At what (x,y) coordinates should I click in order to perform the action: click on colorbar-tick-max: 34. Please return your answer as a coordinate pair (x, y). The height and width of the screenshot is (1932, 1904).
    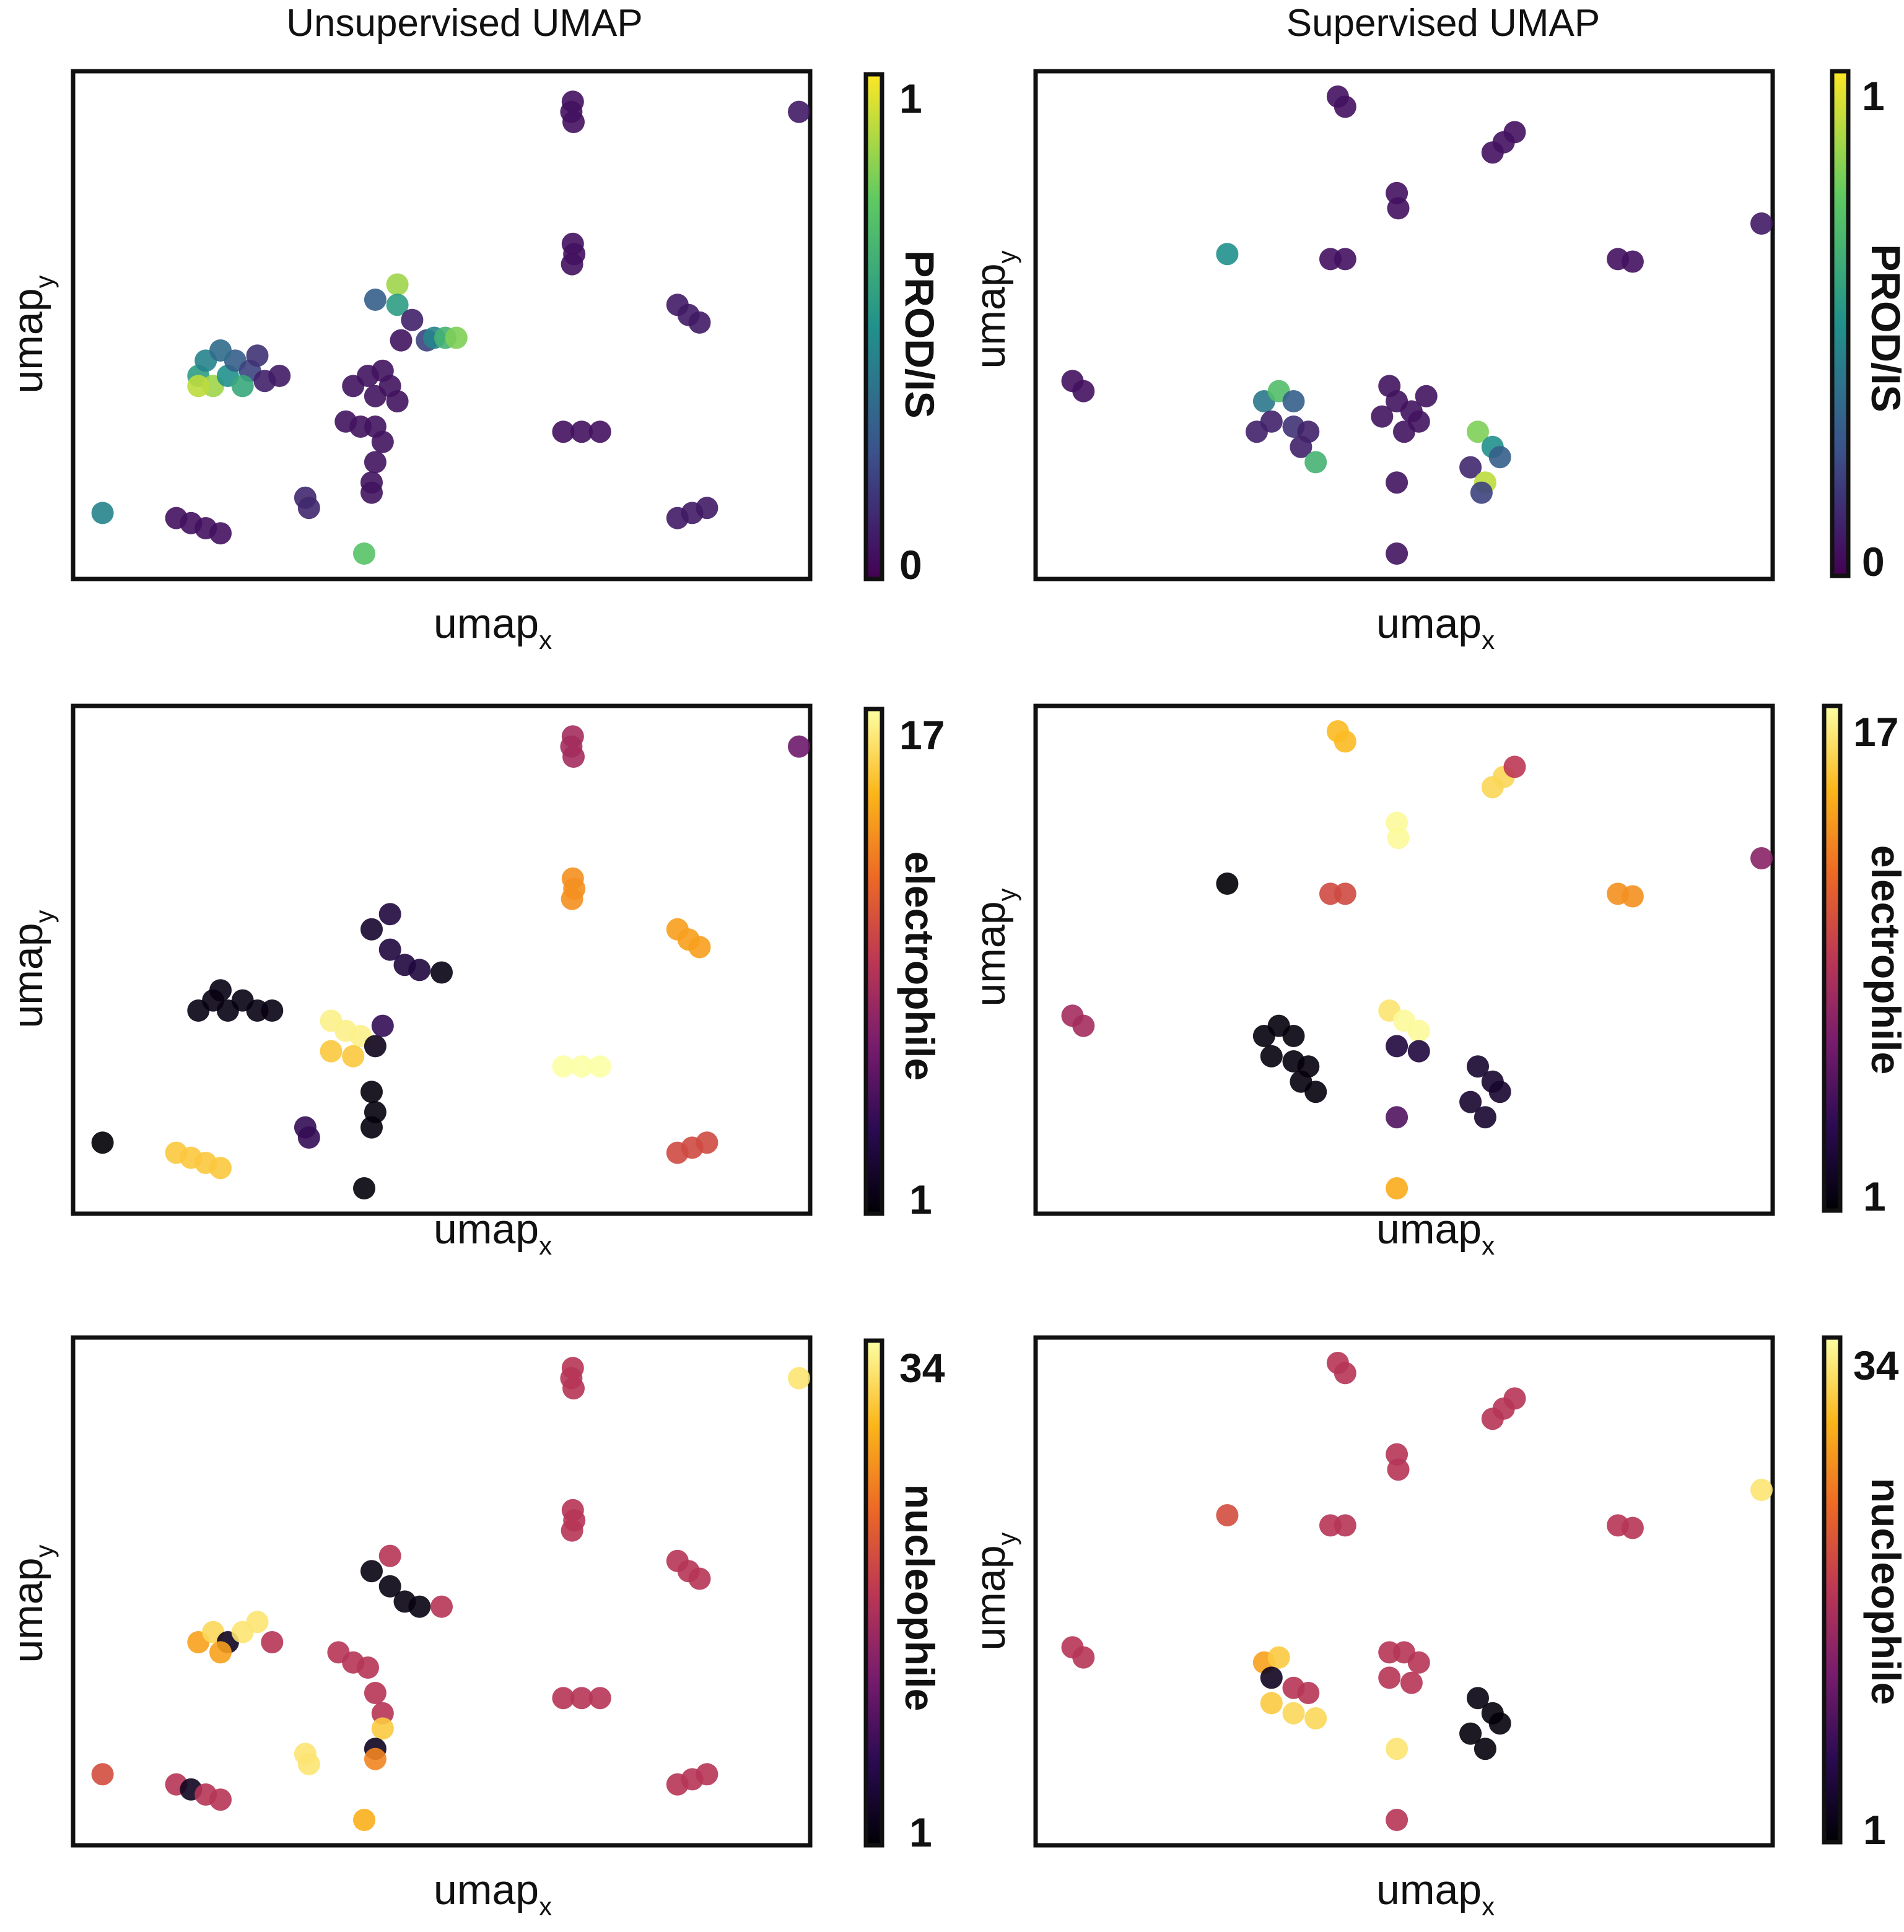
    Looking at the image, I should click on (922, 1368).